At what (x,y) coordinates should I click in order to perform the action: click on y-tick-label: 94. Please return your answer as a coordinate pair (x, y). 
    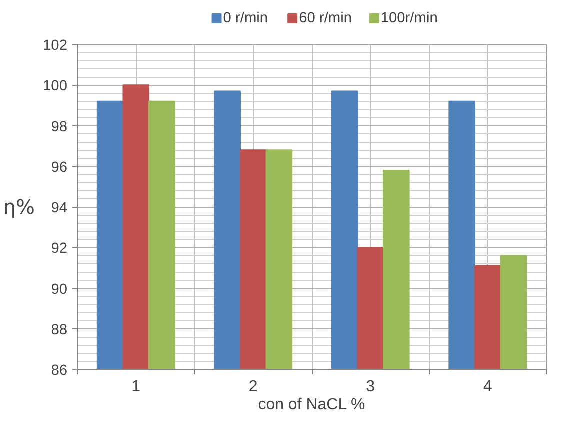
    Looking at the image, I should click on (59, 208).